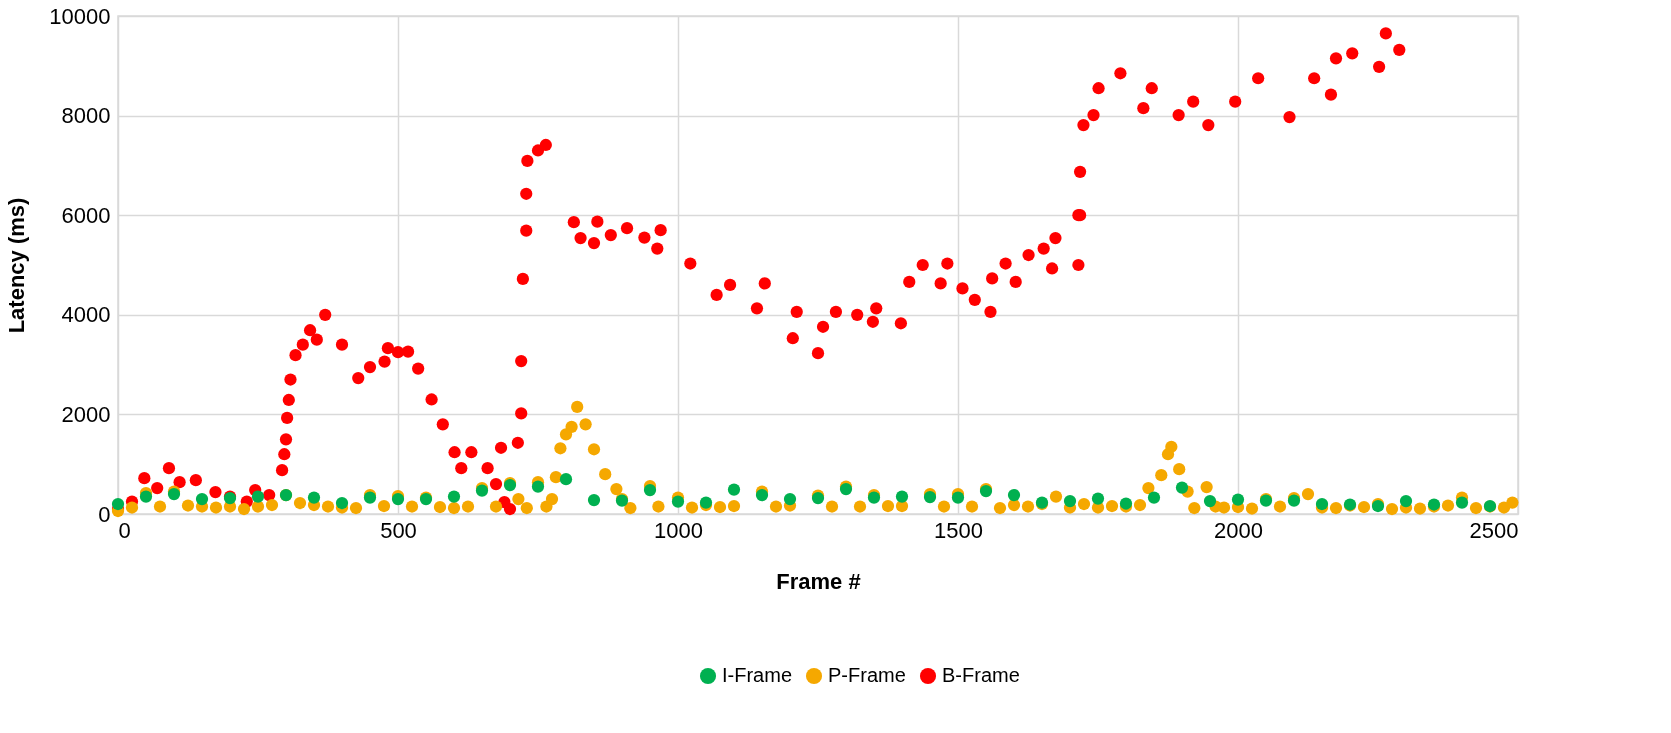 The image size is (1671, 733). What do you see at coordinates (398, 530) in the screenshot?
I see `x-tick-label: 500` at bounding box center [398, 530].